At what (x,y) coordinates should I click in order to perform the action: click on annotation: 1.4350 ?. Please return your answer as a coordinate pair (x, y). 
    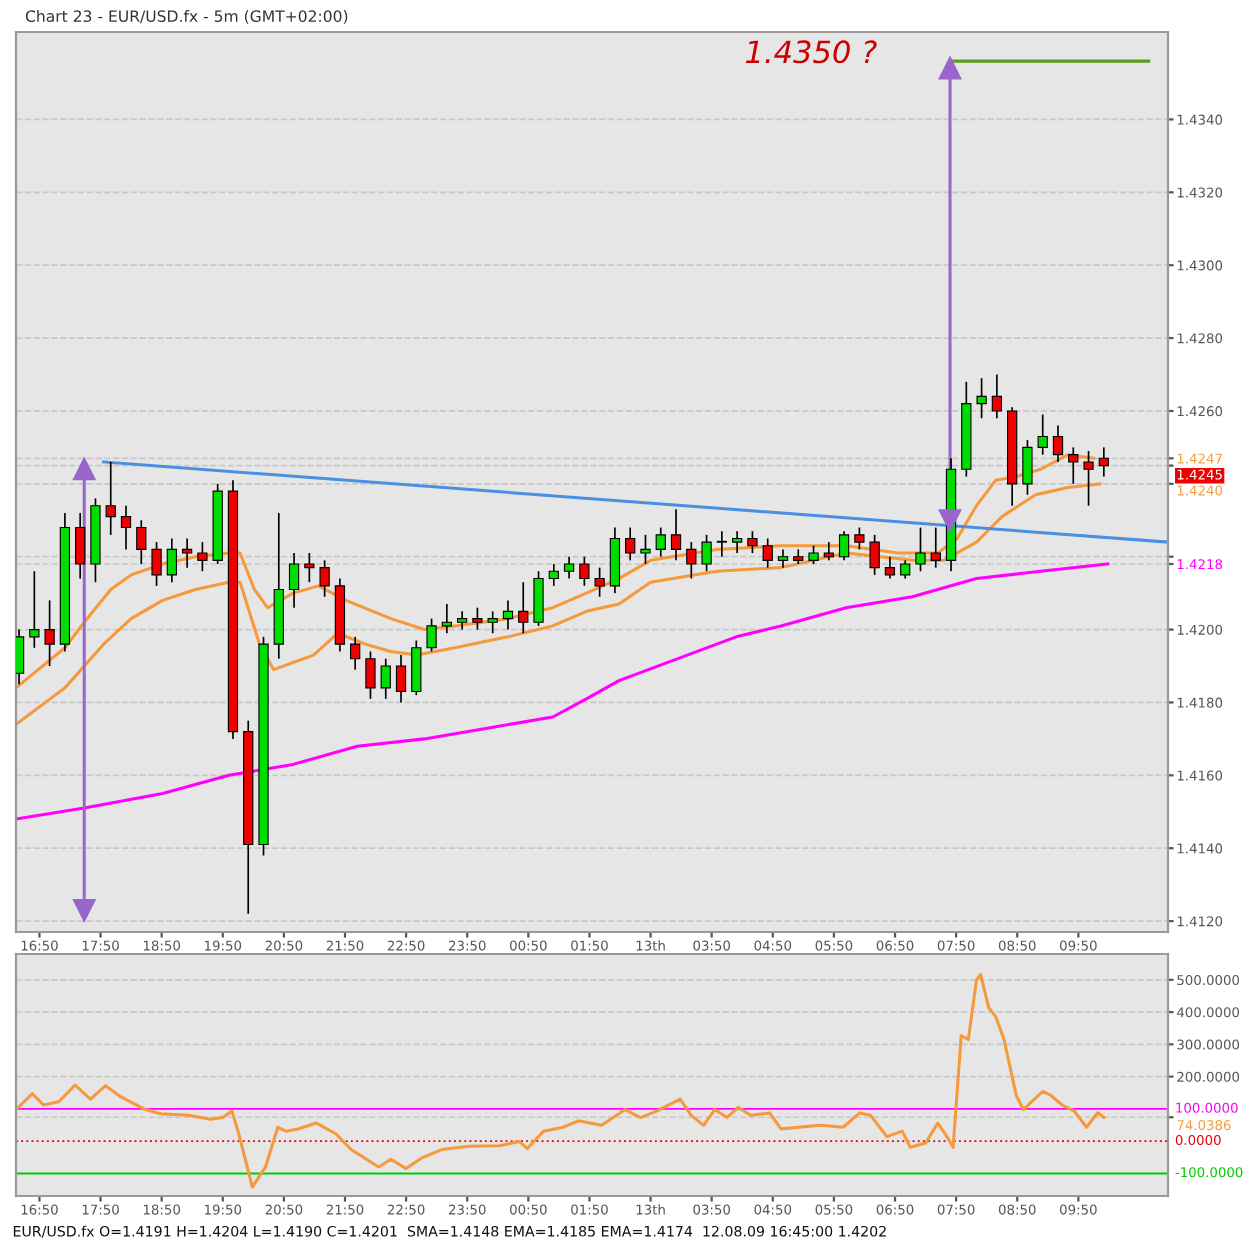
    Looking at the image, I should click on (811, 52).